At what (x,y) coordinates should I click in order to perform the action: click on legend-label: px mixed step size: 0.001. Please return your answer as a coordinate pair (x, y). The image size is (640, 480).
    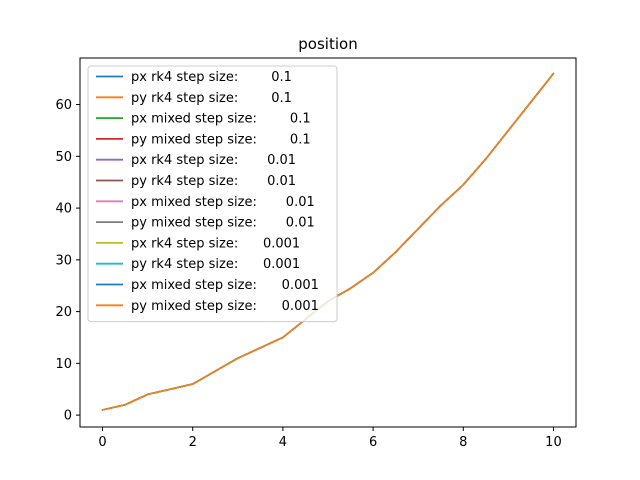
    Looking at the image, I should click on (225, 285).